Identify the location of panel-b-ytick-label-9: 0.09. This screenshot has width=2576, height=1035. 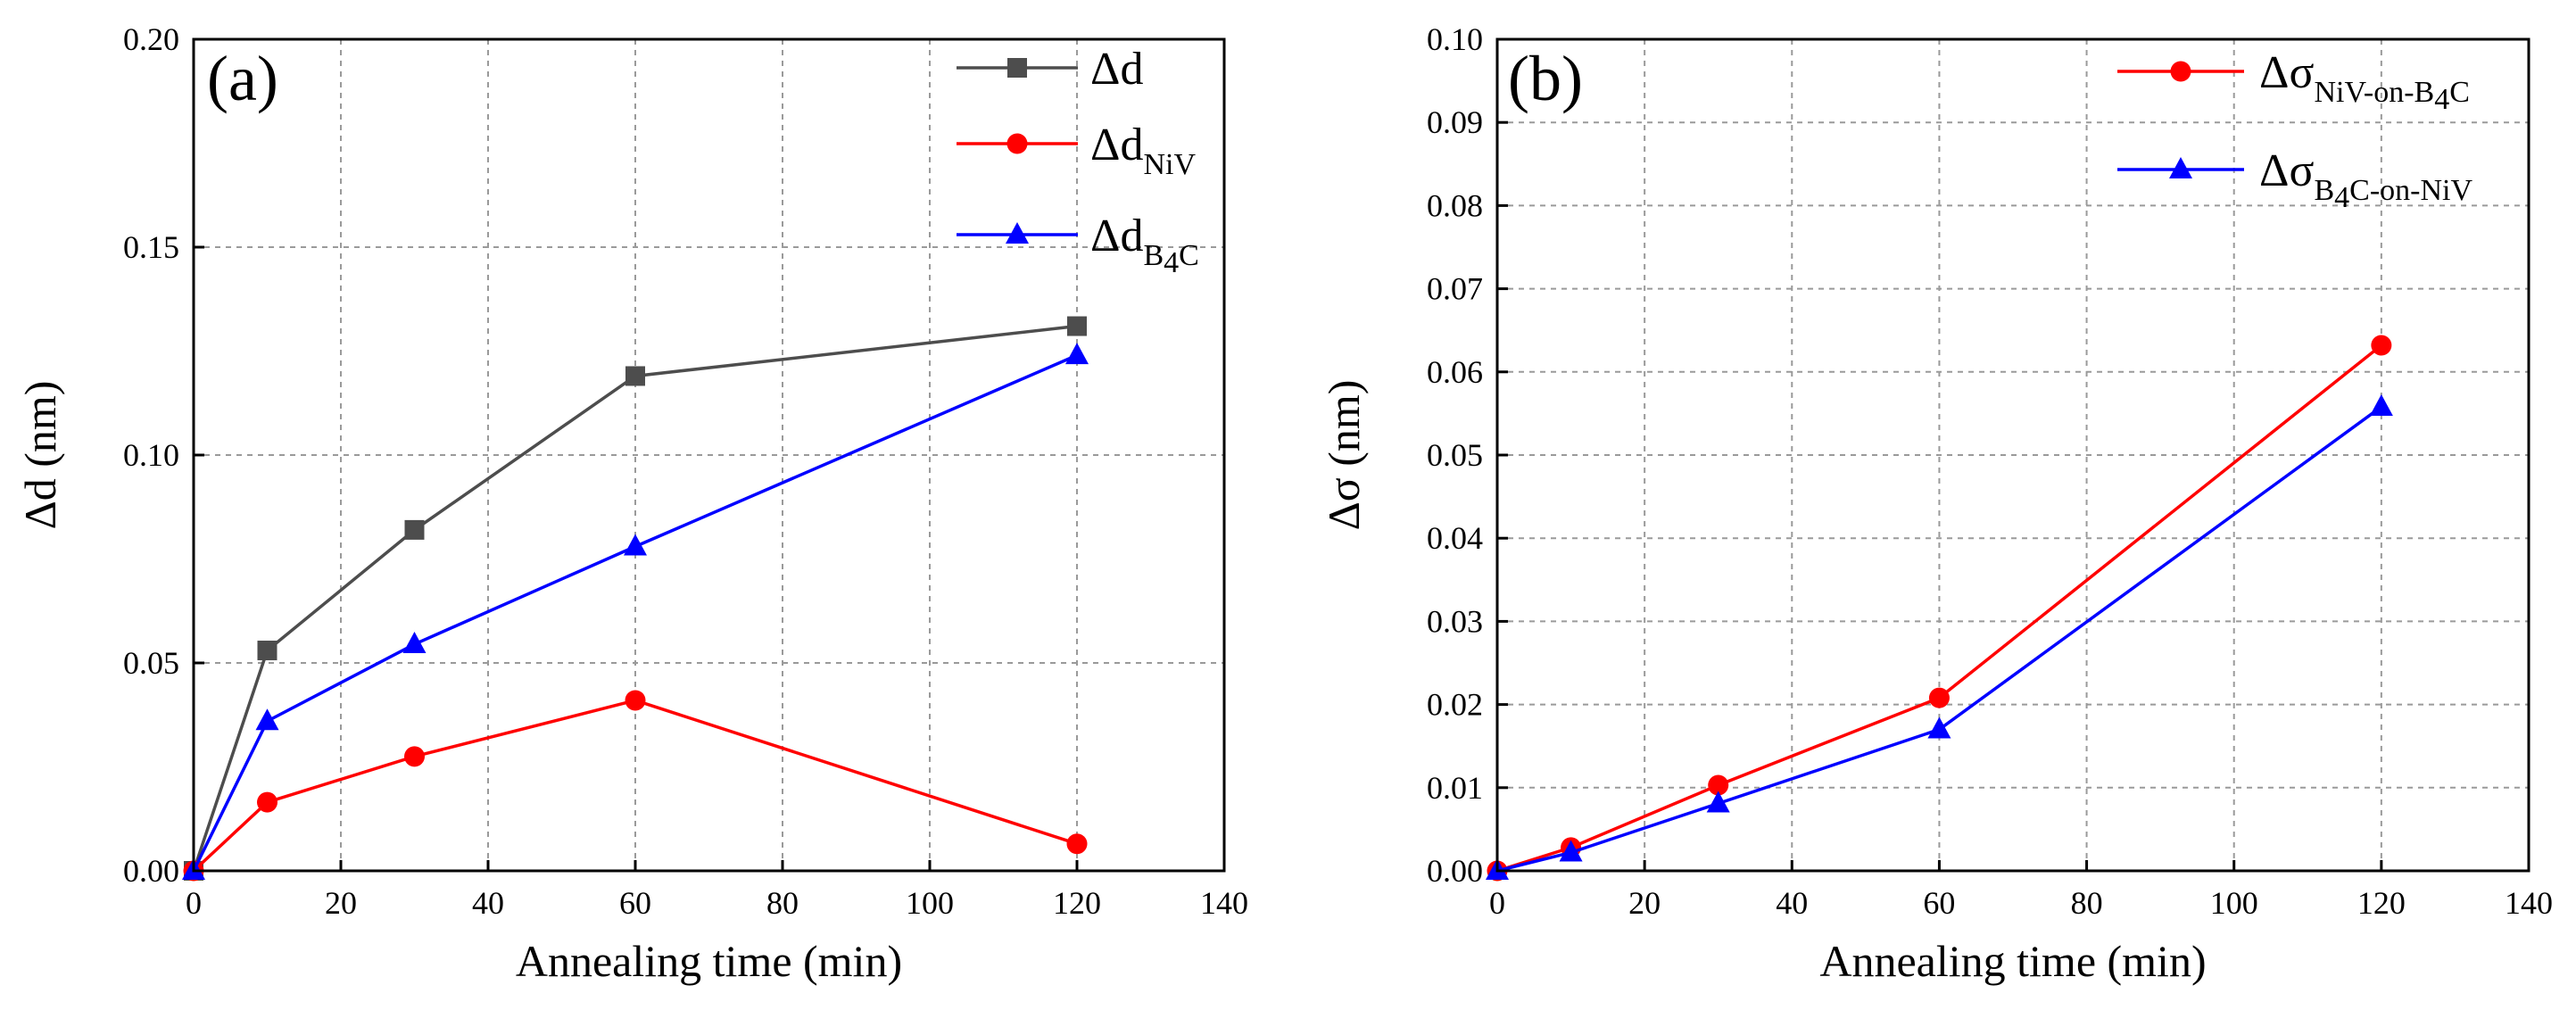
(1455, 122).